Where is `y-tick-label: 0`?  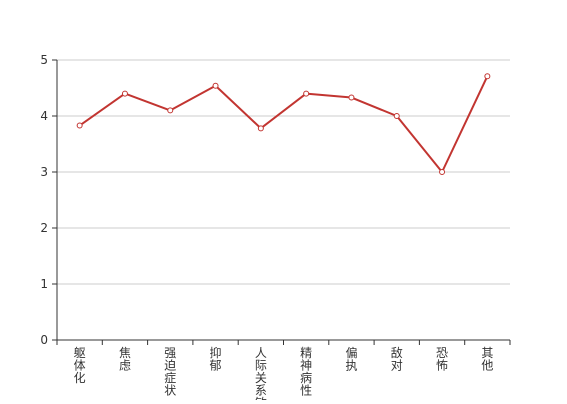 y-tick-label: 0 is located at coordinates (44, 340).